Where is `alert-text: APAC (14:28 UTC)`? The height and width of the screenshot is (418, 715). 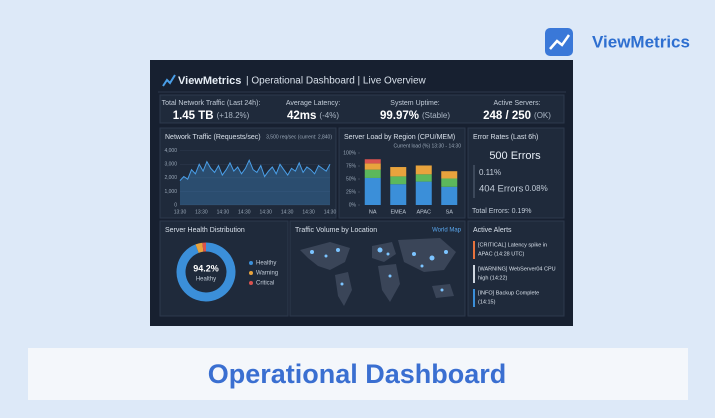
alert-text: APAC (14:28 UTC) is located at coordinates (501, 254).